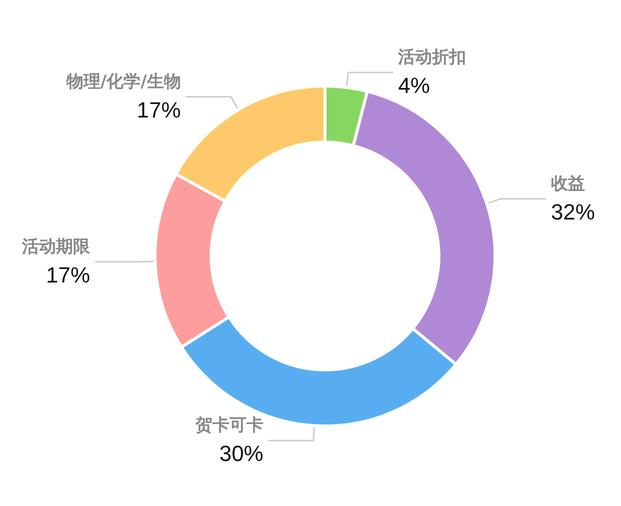 Image resolution: width=621 pixels, height=506 pixels. Describe the element at coordinates (123, 82) in the screenshot. I see `slice-label: 物理/化学/生物` at that location.